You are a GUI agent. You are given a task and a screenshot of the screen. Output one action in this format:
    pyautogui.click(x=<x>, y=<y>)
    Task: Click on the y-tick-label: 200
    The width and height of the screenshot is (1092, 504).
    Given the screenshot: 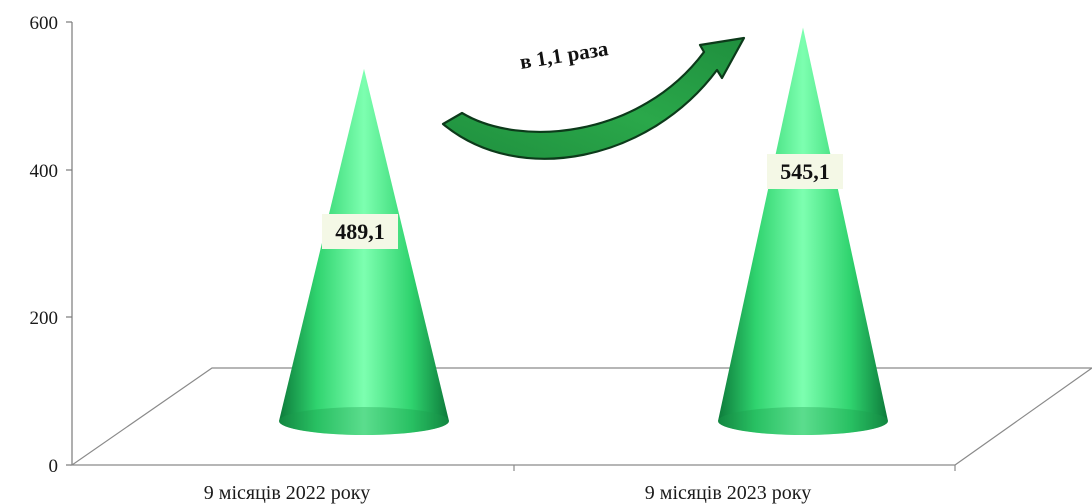 What is the action you would take?
    pyautogui.click(x=44, y=318)
    